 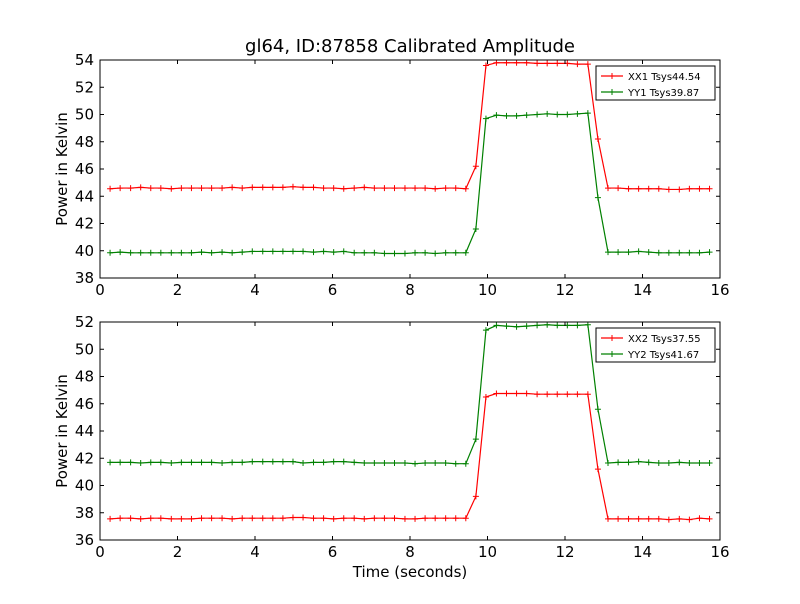 What do you see at coordinates (410, 290) in the screenshot?
I see `x-tick-label: 8` at bounding box center [410, 290].